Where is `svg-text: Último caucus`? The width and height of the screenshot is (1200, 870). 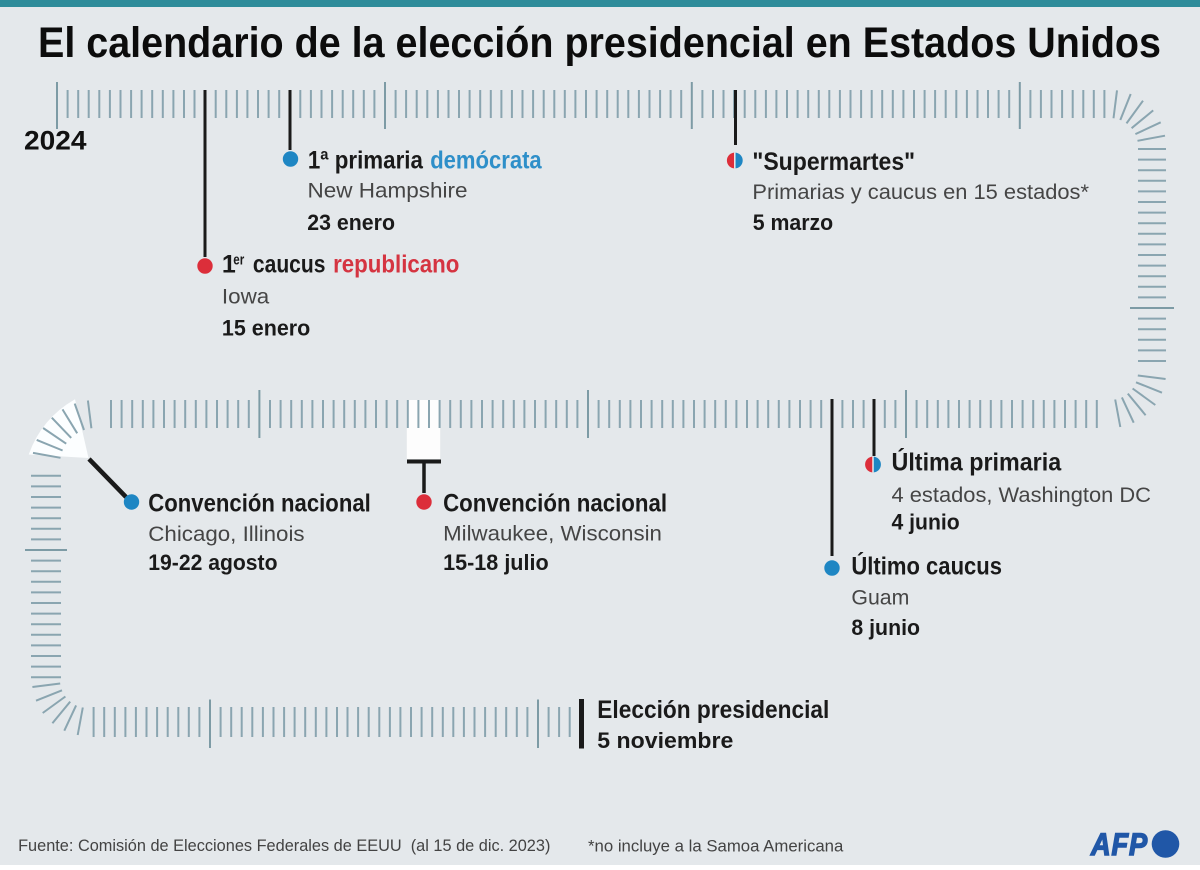 svg-text: Último caucus is located at coordinates (926, 565).